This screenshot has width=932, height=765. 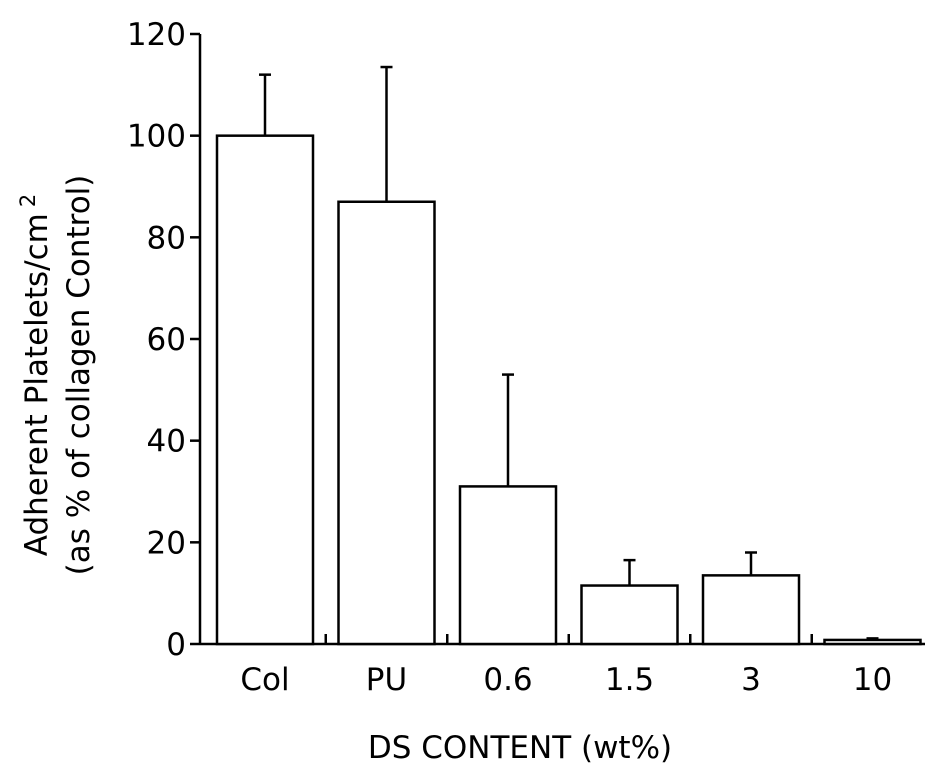 What do you see at coordinates (872, 680) in the screenshot?
I see `x-tick-label-10: 10` at bounding box center [872, 680].